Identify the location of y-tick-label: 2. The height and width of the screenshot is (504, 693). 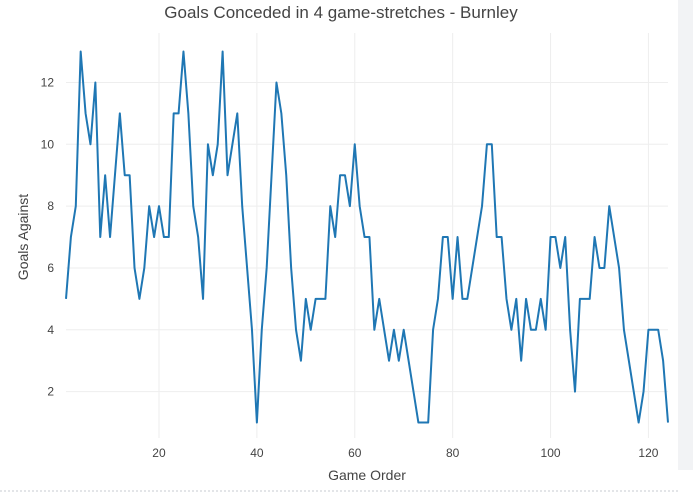
(50, 392).